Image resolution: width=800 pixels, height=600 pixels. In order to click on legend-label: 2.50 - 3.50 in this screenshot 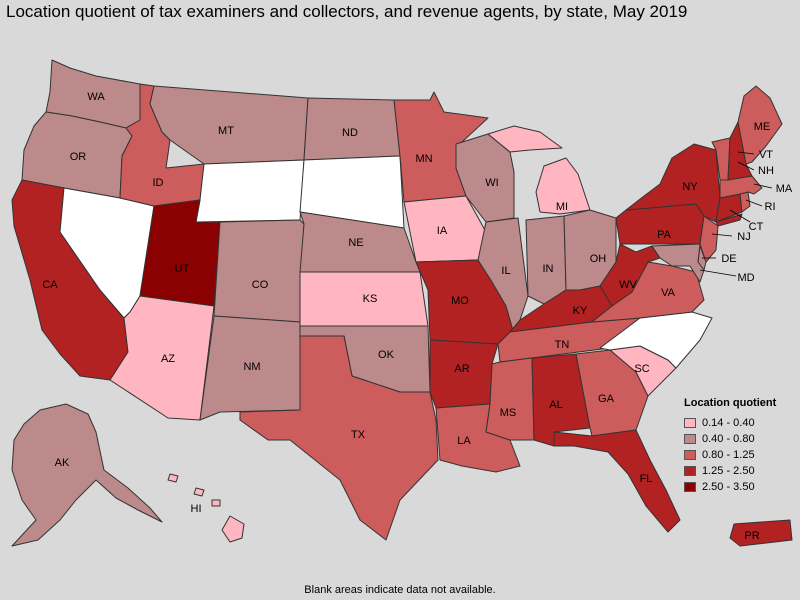, I will do `click(728, 487)`.